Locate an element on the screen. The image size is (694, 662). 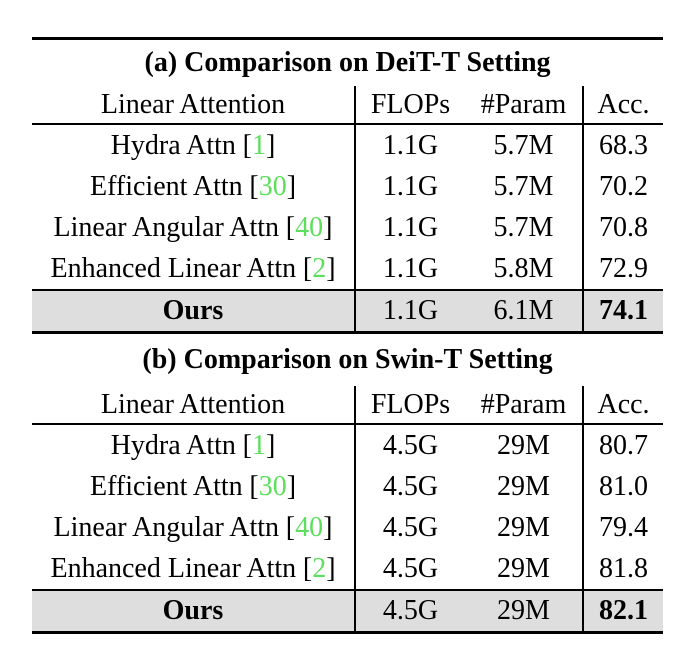
ours-highlight-row: Ours 1.1G 6.1M 74.1 is located at coordinates (348, 311).